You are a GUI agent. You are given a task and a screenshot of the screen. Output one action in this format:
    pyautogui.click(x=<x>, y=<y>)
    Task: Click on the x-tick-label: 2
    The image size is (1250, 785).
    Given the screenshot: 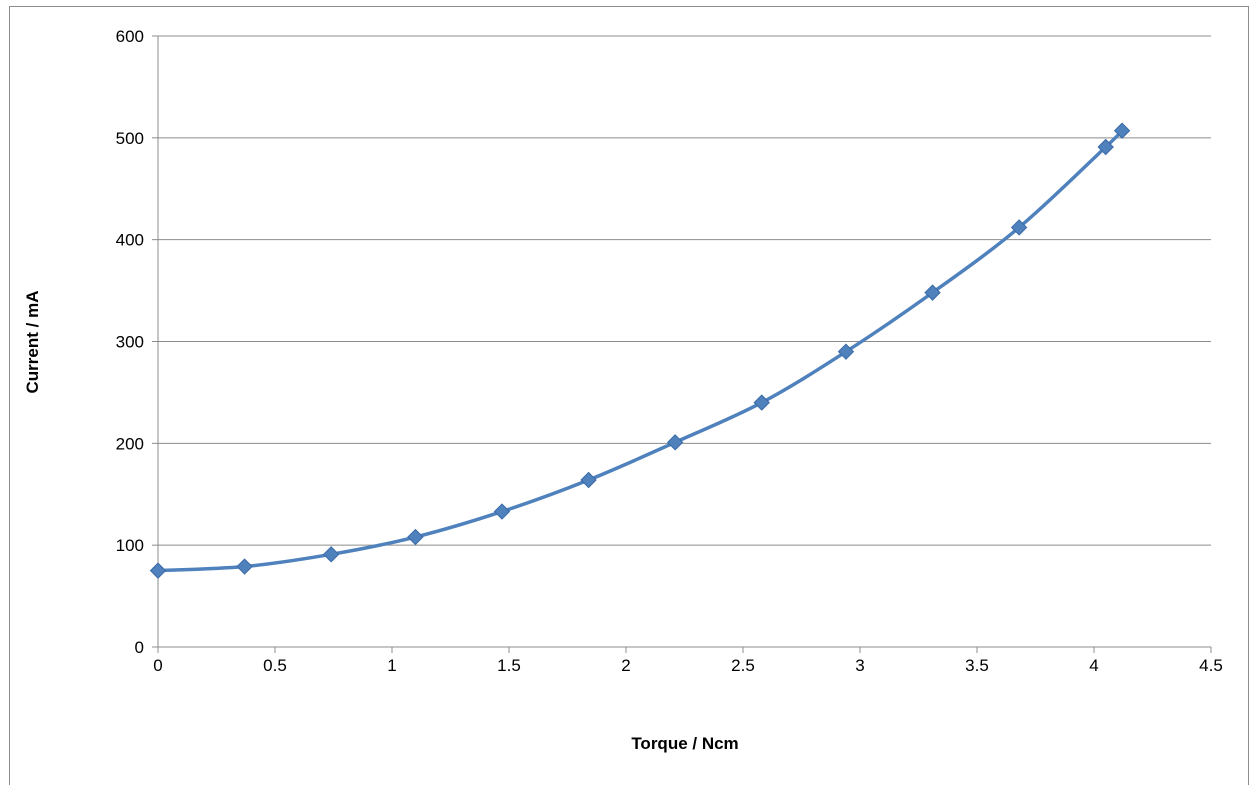 What is the action you would take?
    pyautogui.click(x=625, y=665)
    